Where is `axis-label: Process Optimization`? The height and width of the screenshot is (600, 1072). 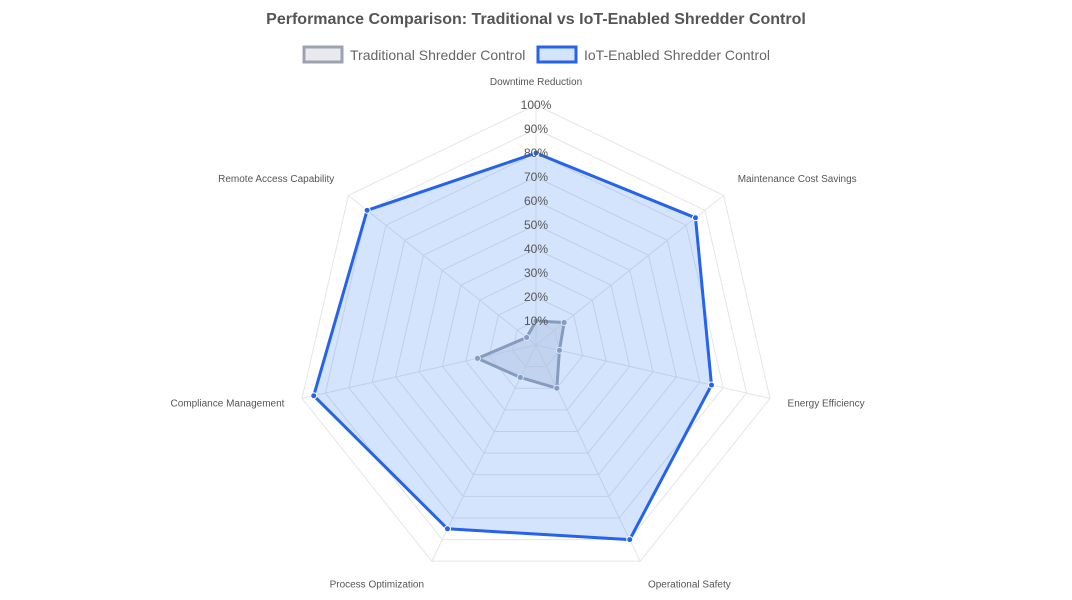
axis-label: Process Optimization is located at coordinates (377, 584).